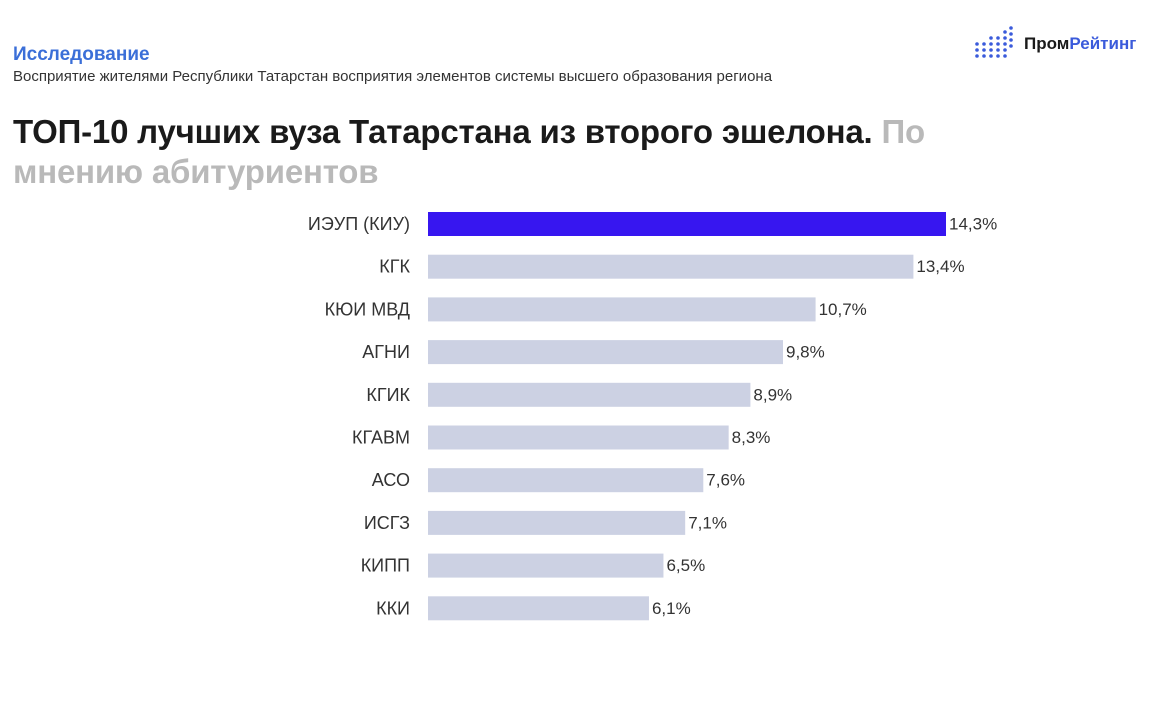 This screenshot has height=707, width=1170. I want to click on value-label-10: 6,1%, so click(671, 608).